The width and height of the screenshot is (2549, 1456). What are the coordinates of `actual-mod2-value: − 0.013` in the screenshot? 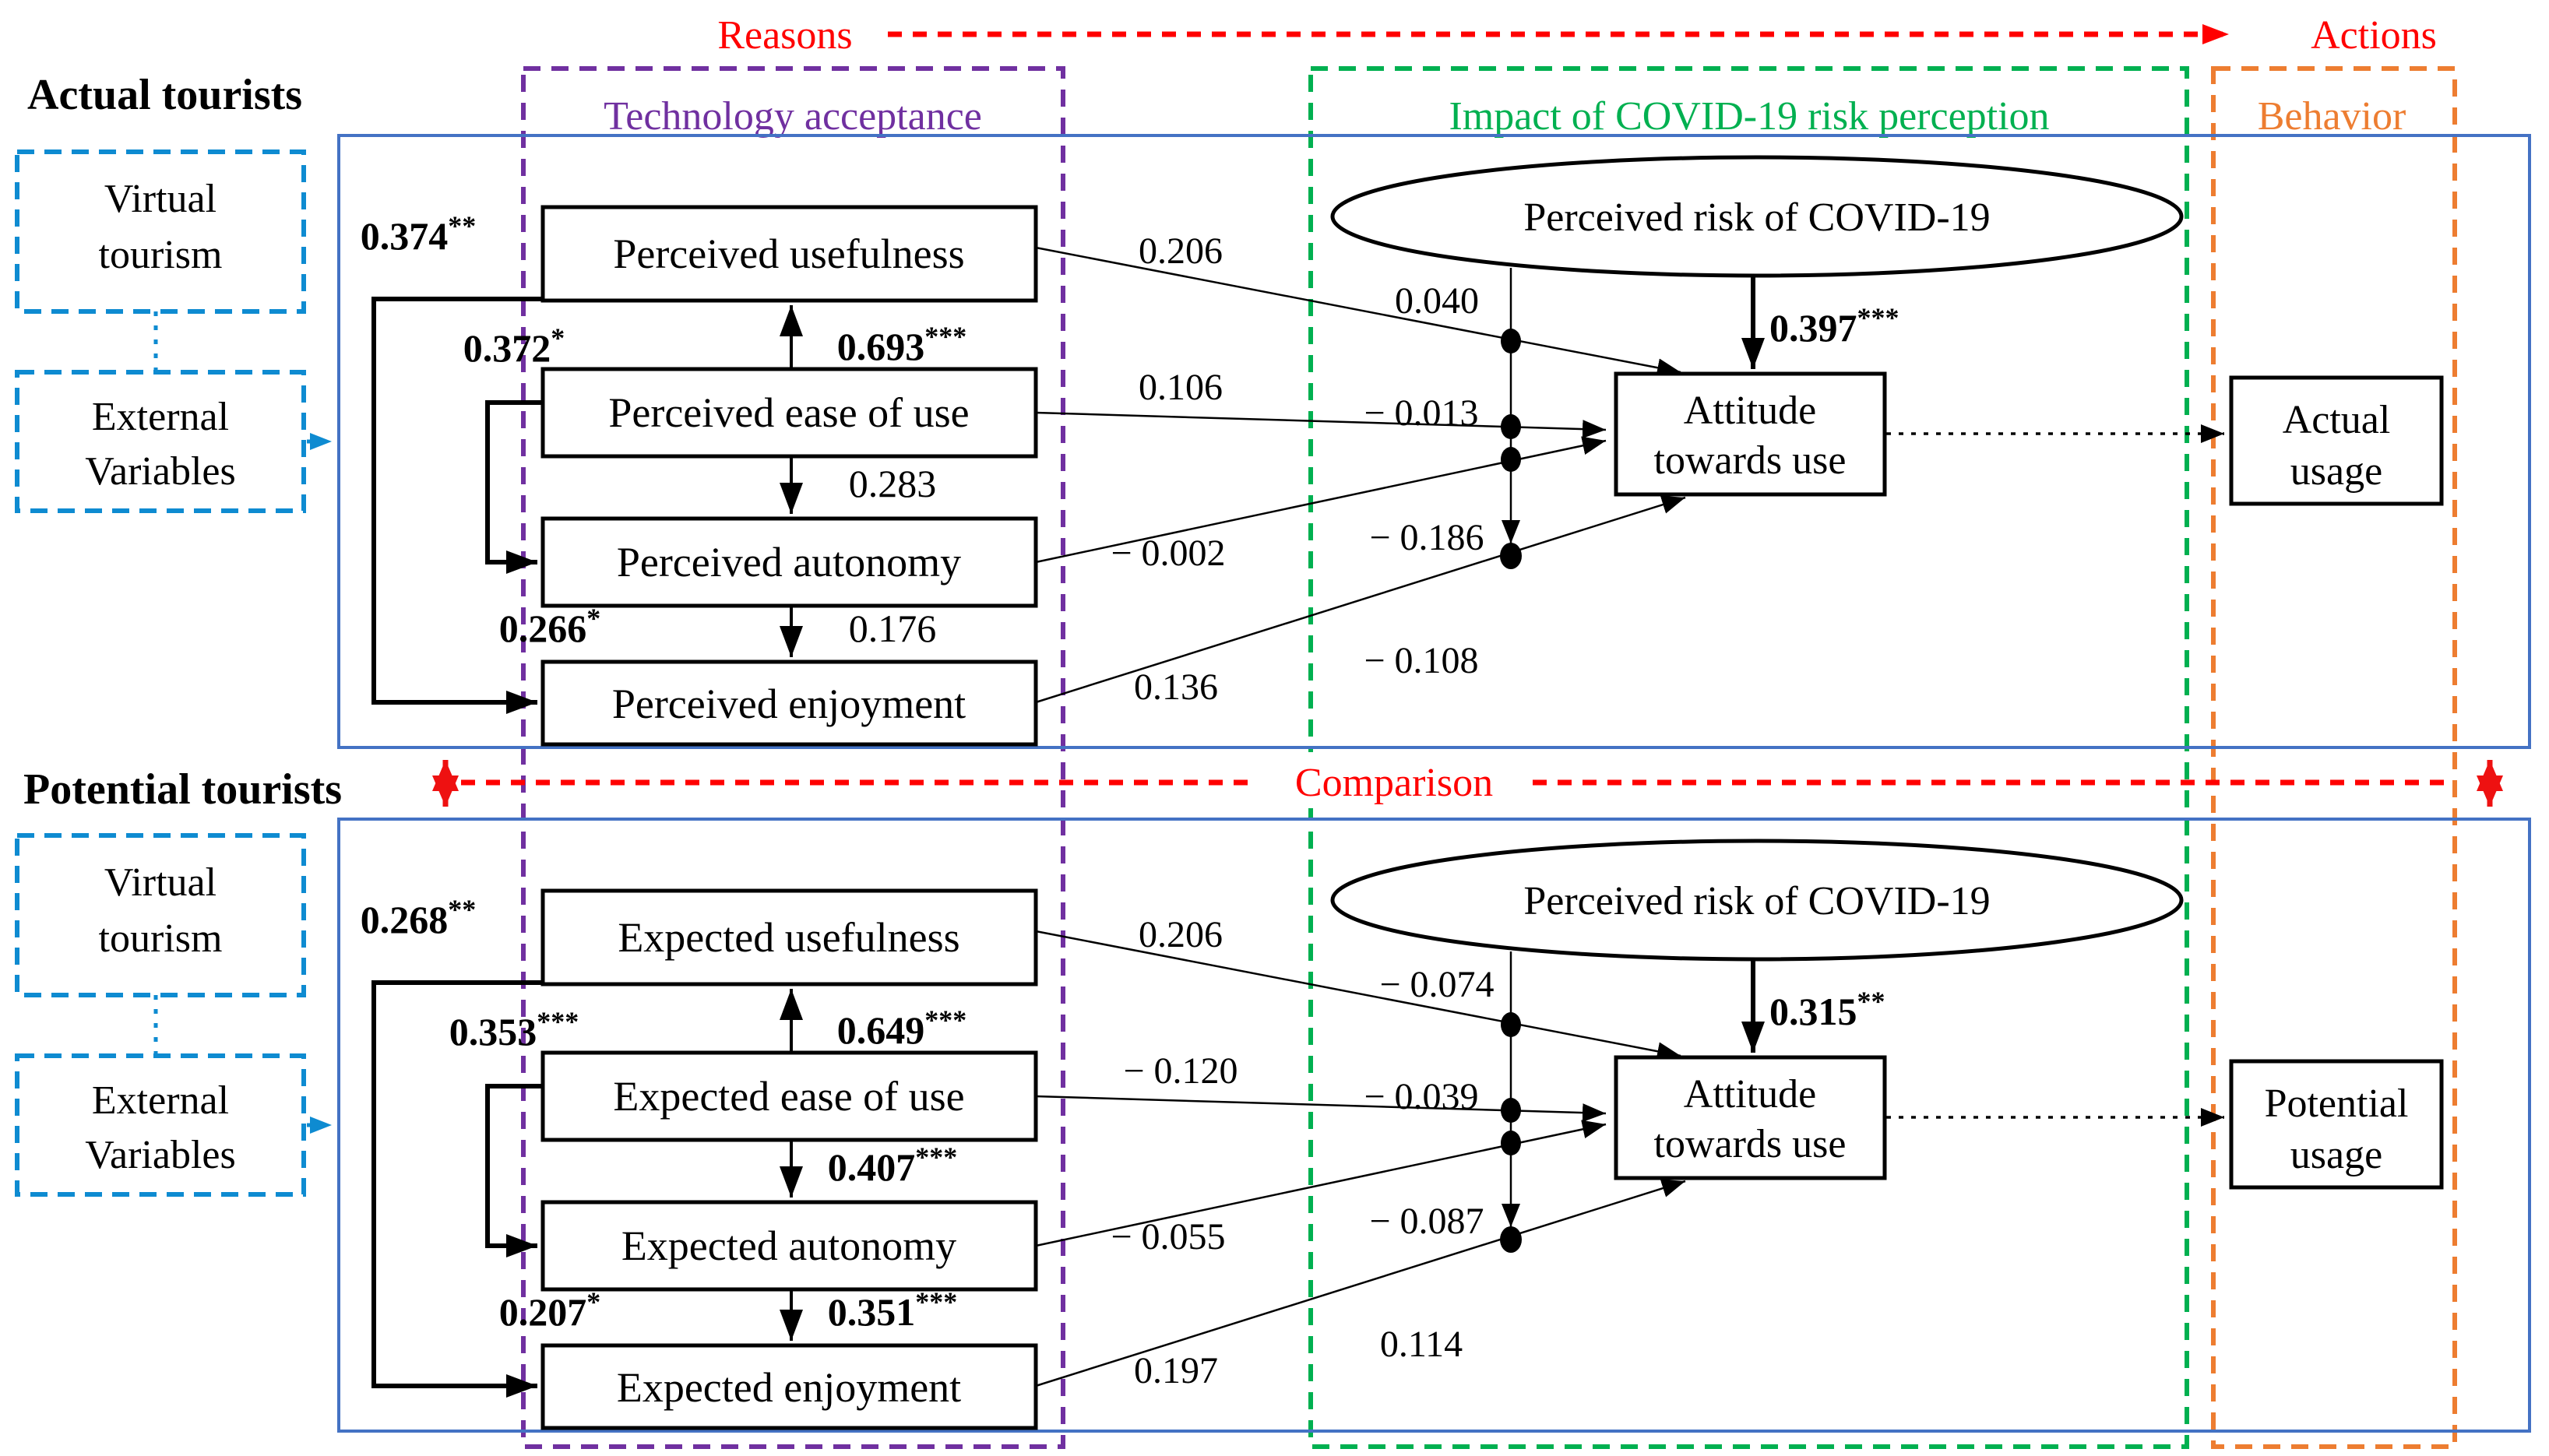 It's located at (1421, 413).